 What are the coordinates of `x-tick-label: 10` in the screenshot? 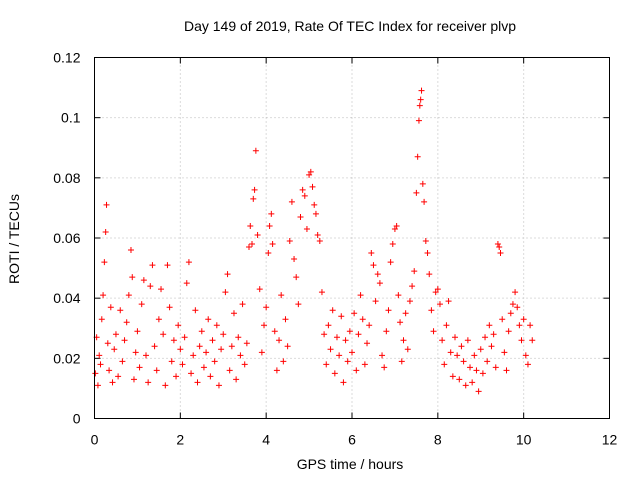 It's located at (524, 440).